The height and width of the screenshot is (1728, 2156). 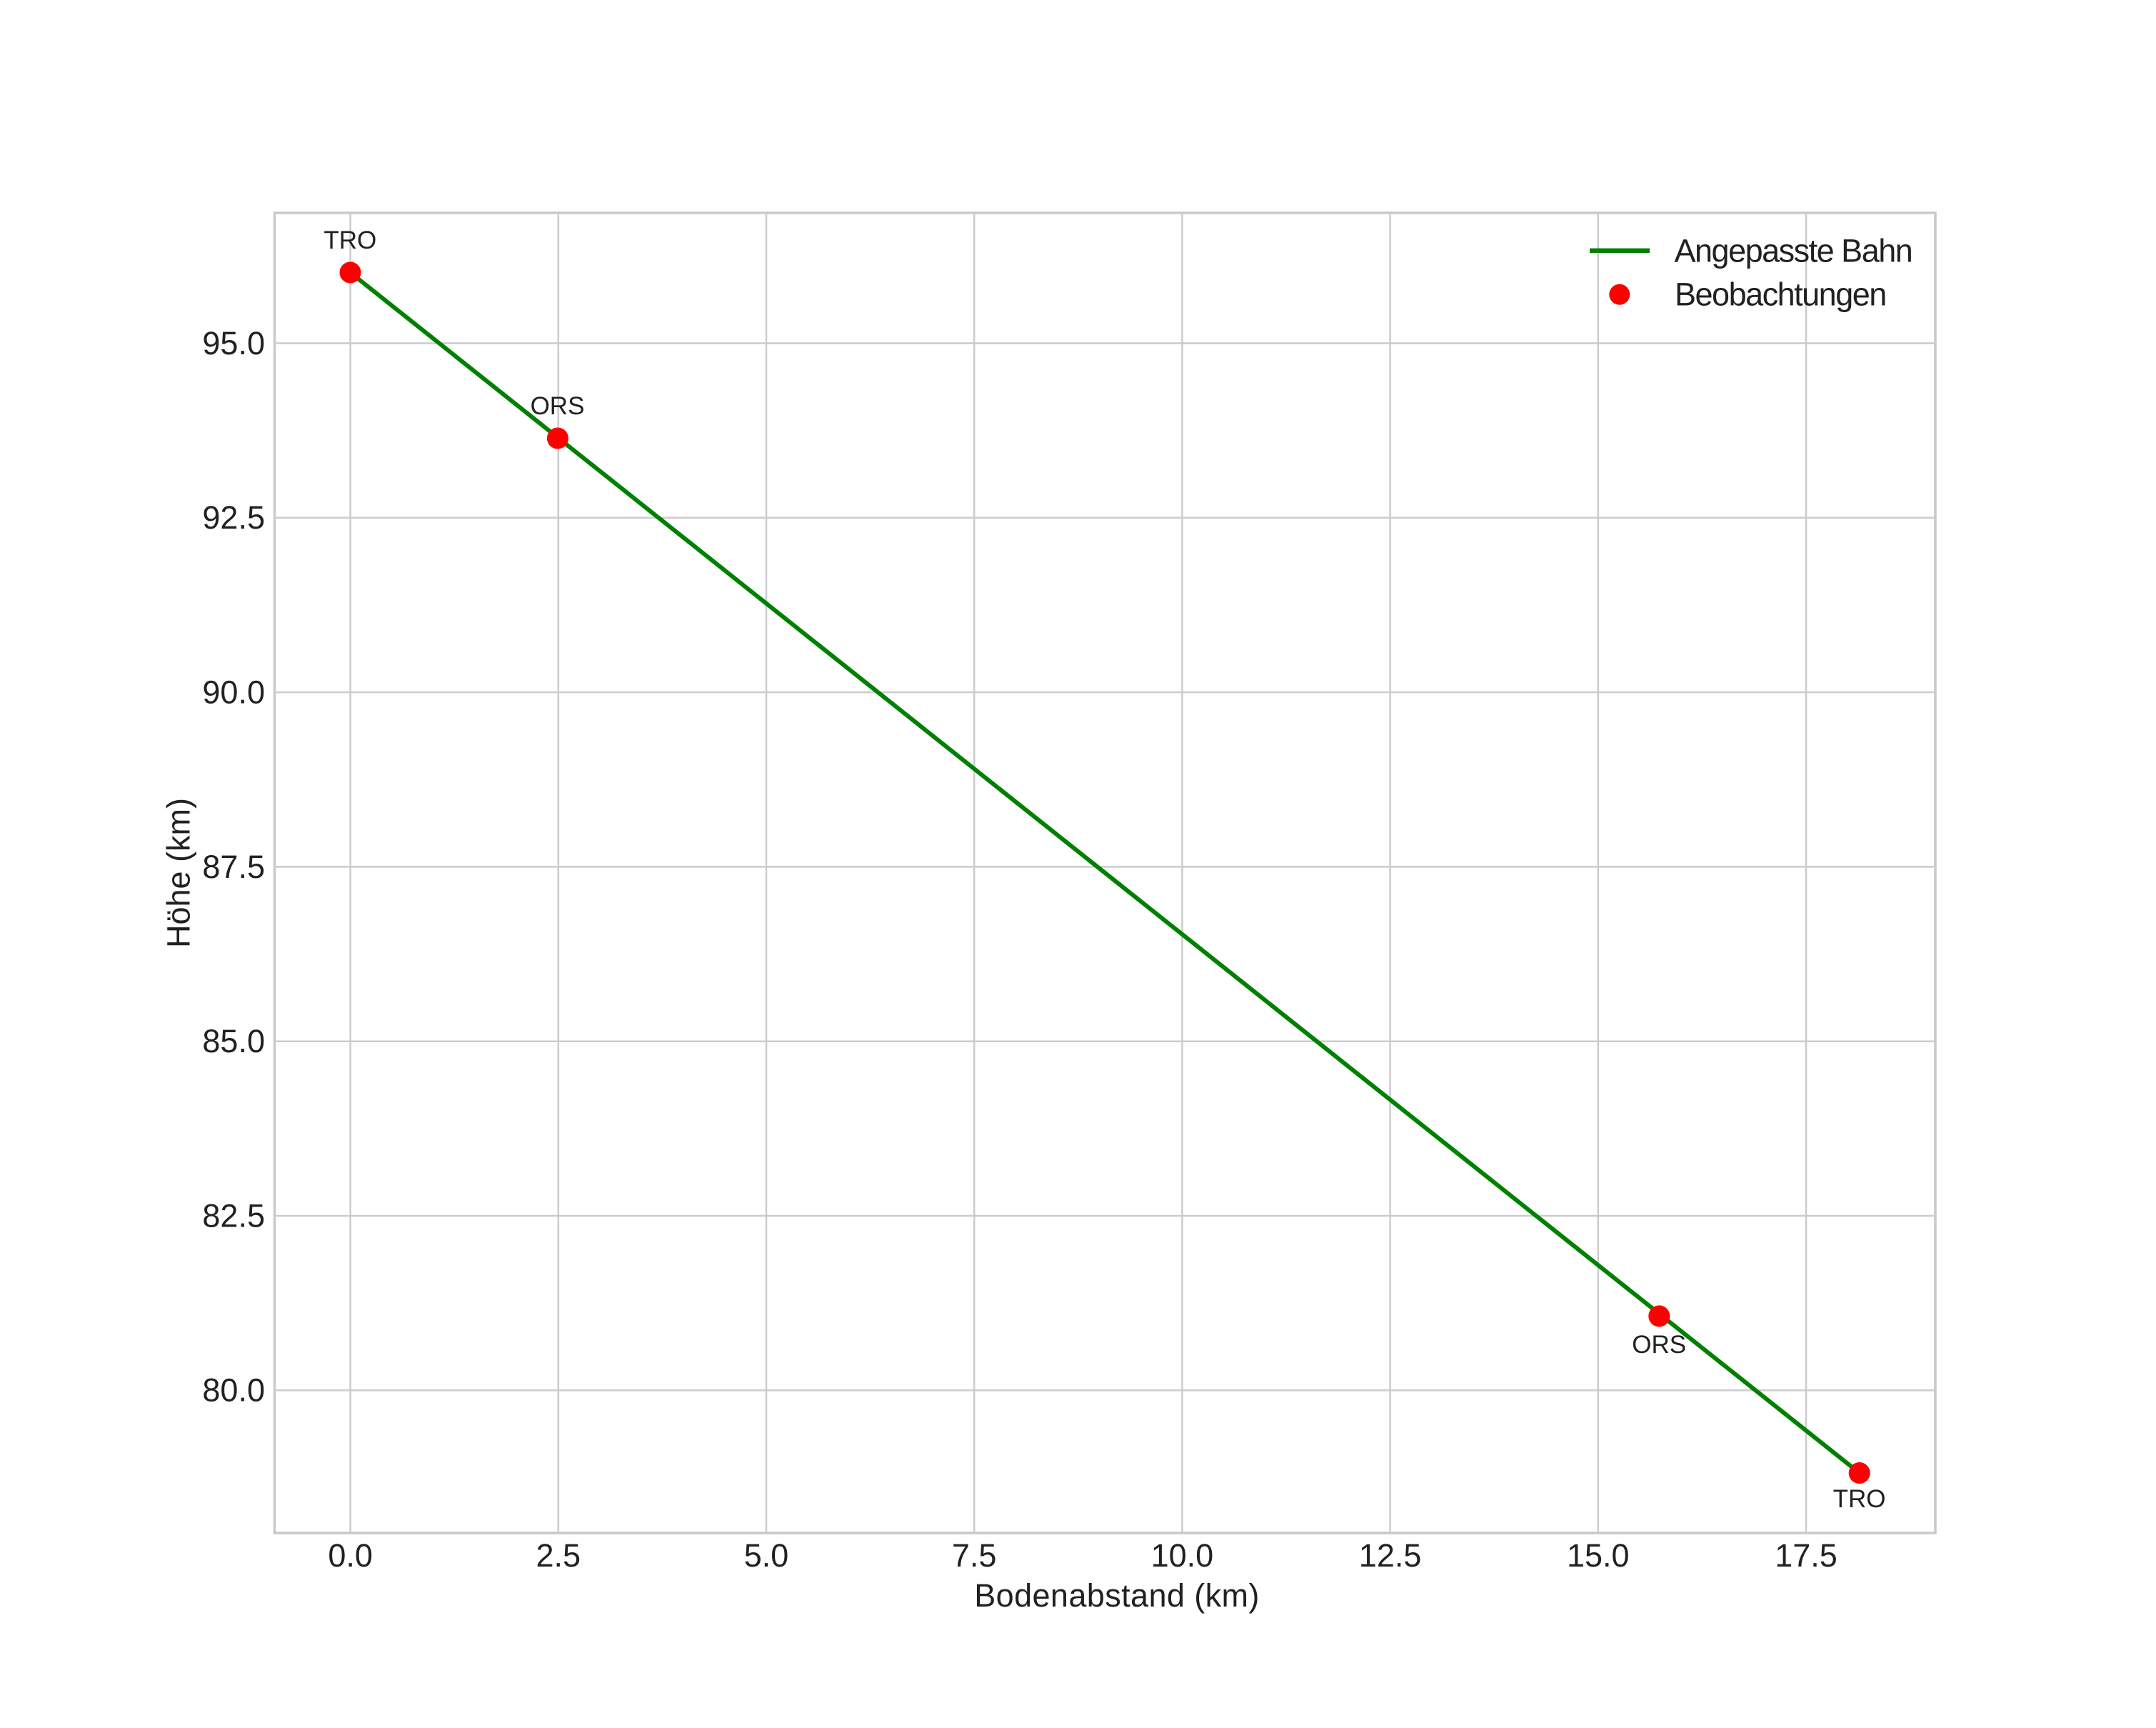 I want to click on svg-text: 82.5, so click(x=234, y=1215).